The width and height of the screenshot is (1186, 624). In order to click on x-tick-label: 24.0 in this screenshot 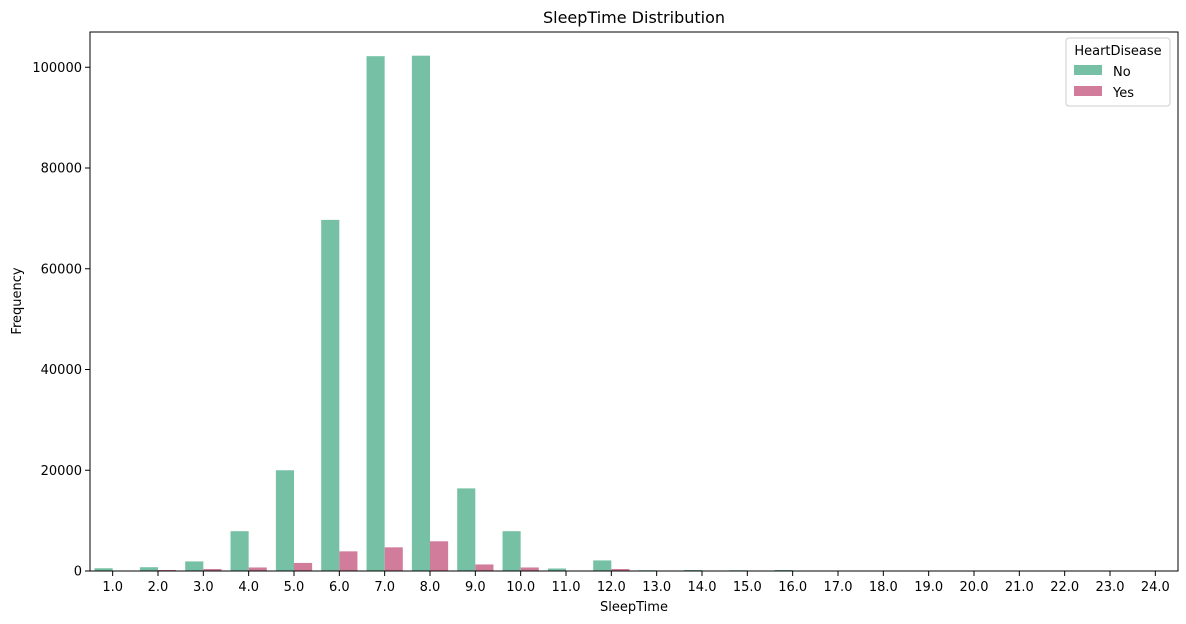, I will do `click(1155, 587)`.